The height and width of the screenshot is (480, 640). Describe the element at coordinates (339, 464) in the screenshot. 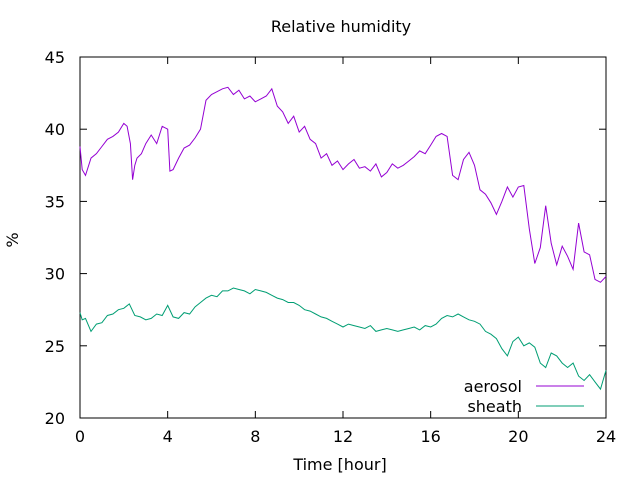

I see `x-axis-label: Time [hour]` at that location.